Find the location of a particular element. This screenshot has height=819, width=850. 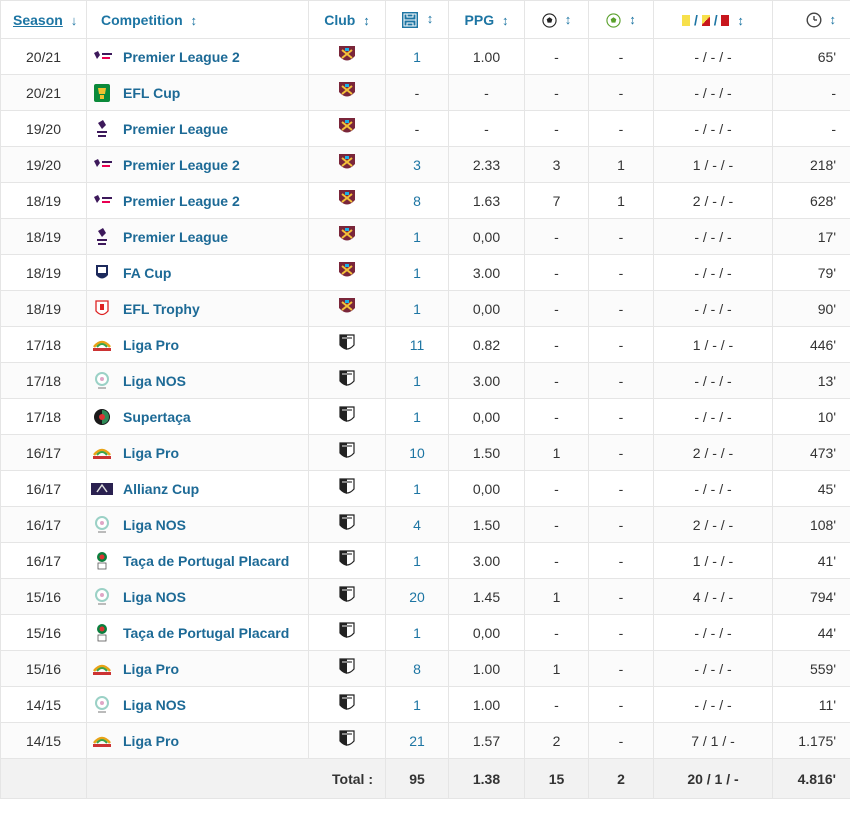

appearances-cell: 10 is located at coordinates (417, 452).